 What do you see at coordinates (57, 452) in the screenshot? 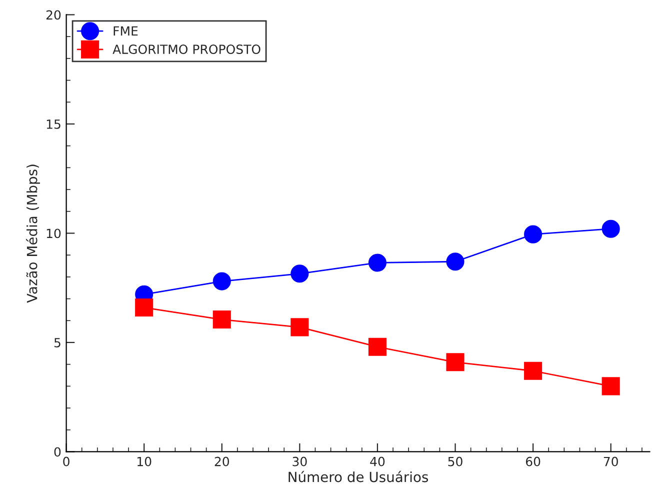
I see `y-tick-label: 0` at bounding box center [57, 452].